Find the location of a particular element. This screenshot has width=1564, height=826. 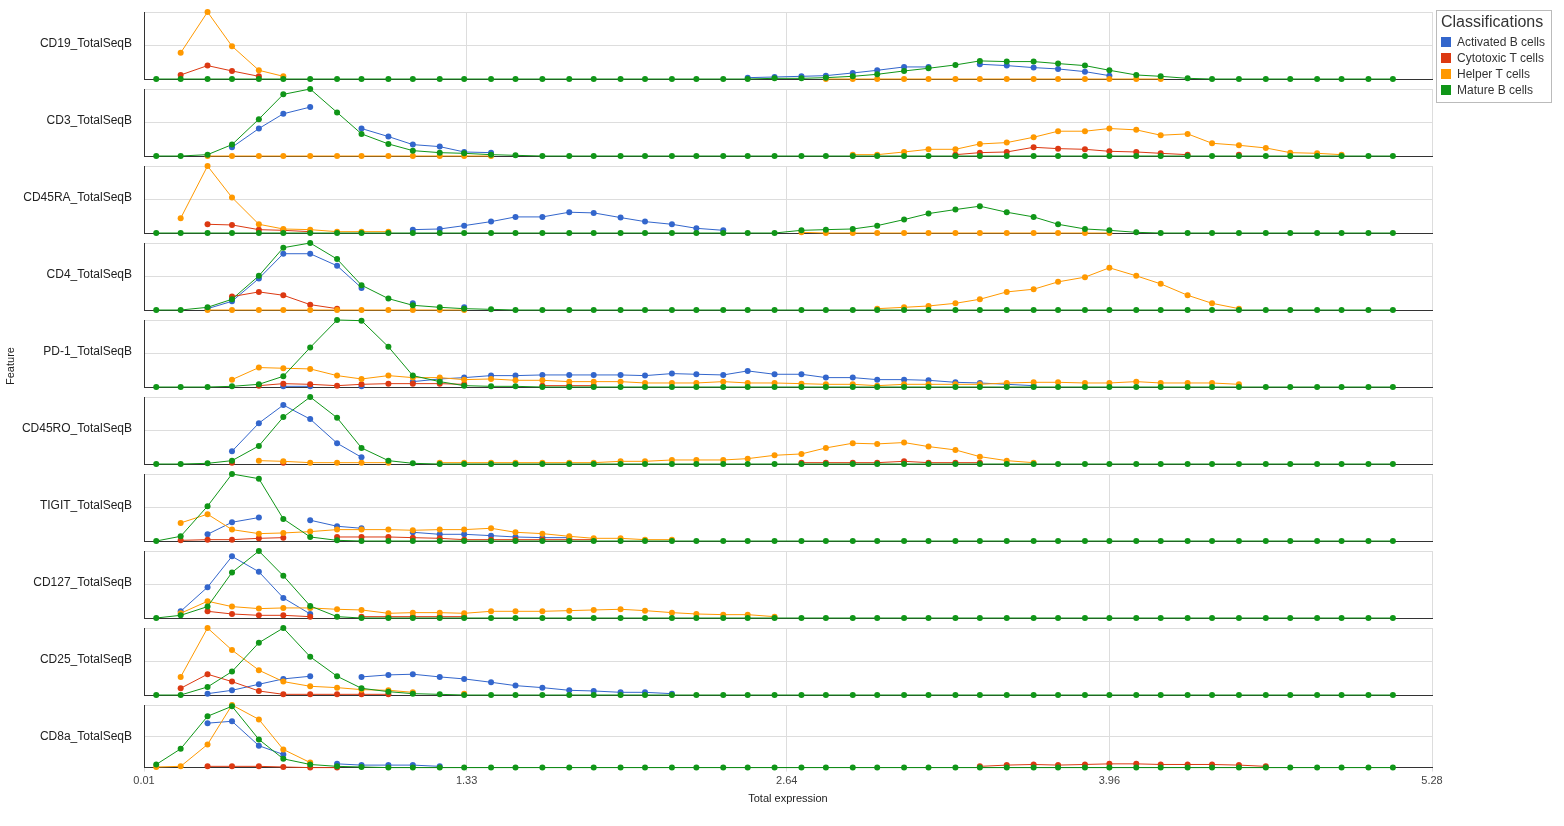

legend-title: Classifications is located at coordinates (1493, 22).